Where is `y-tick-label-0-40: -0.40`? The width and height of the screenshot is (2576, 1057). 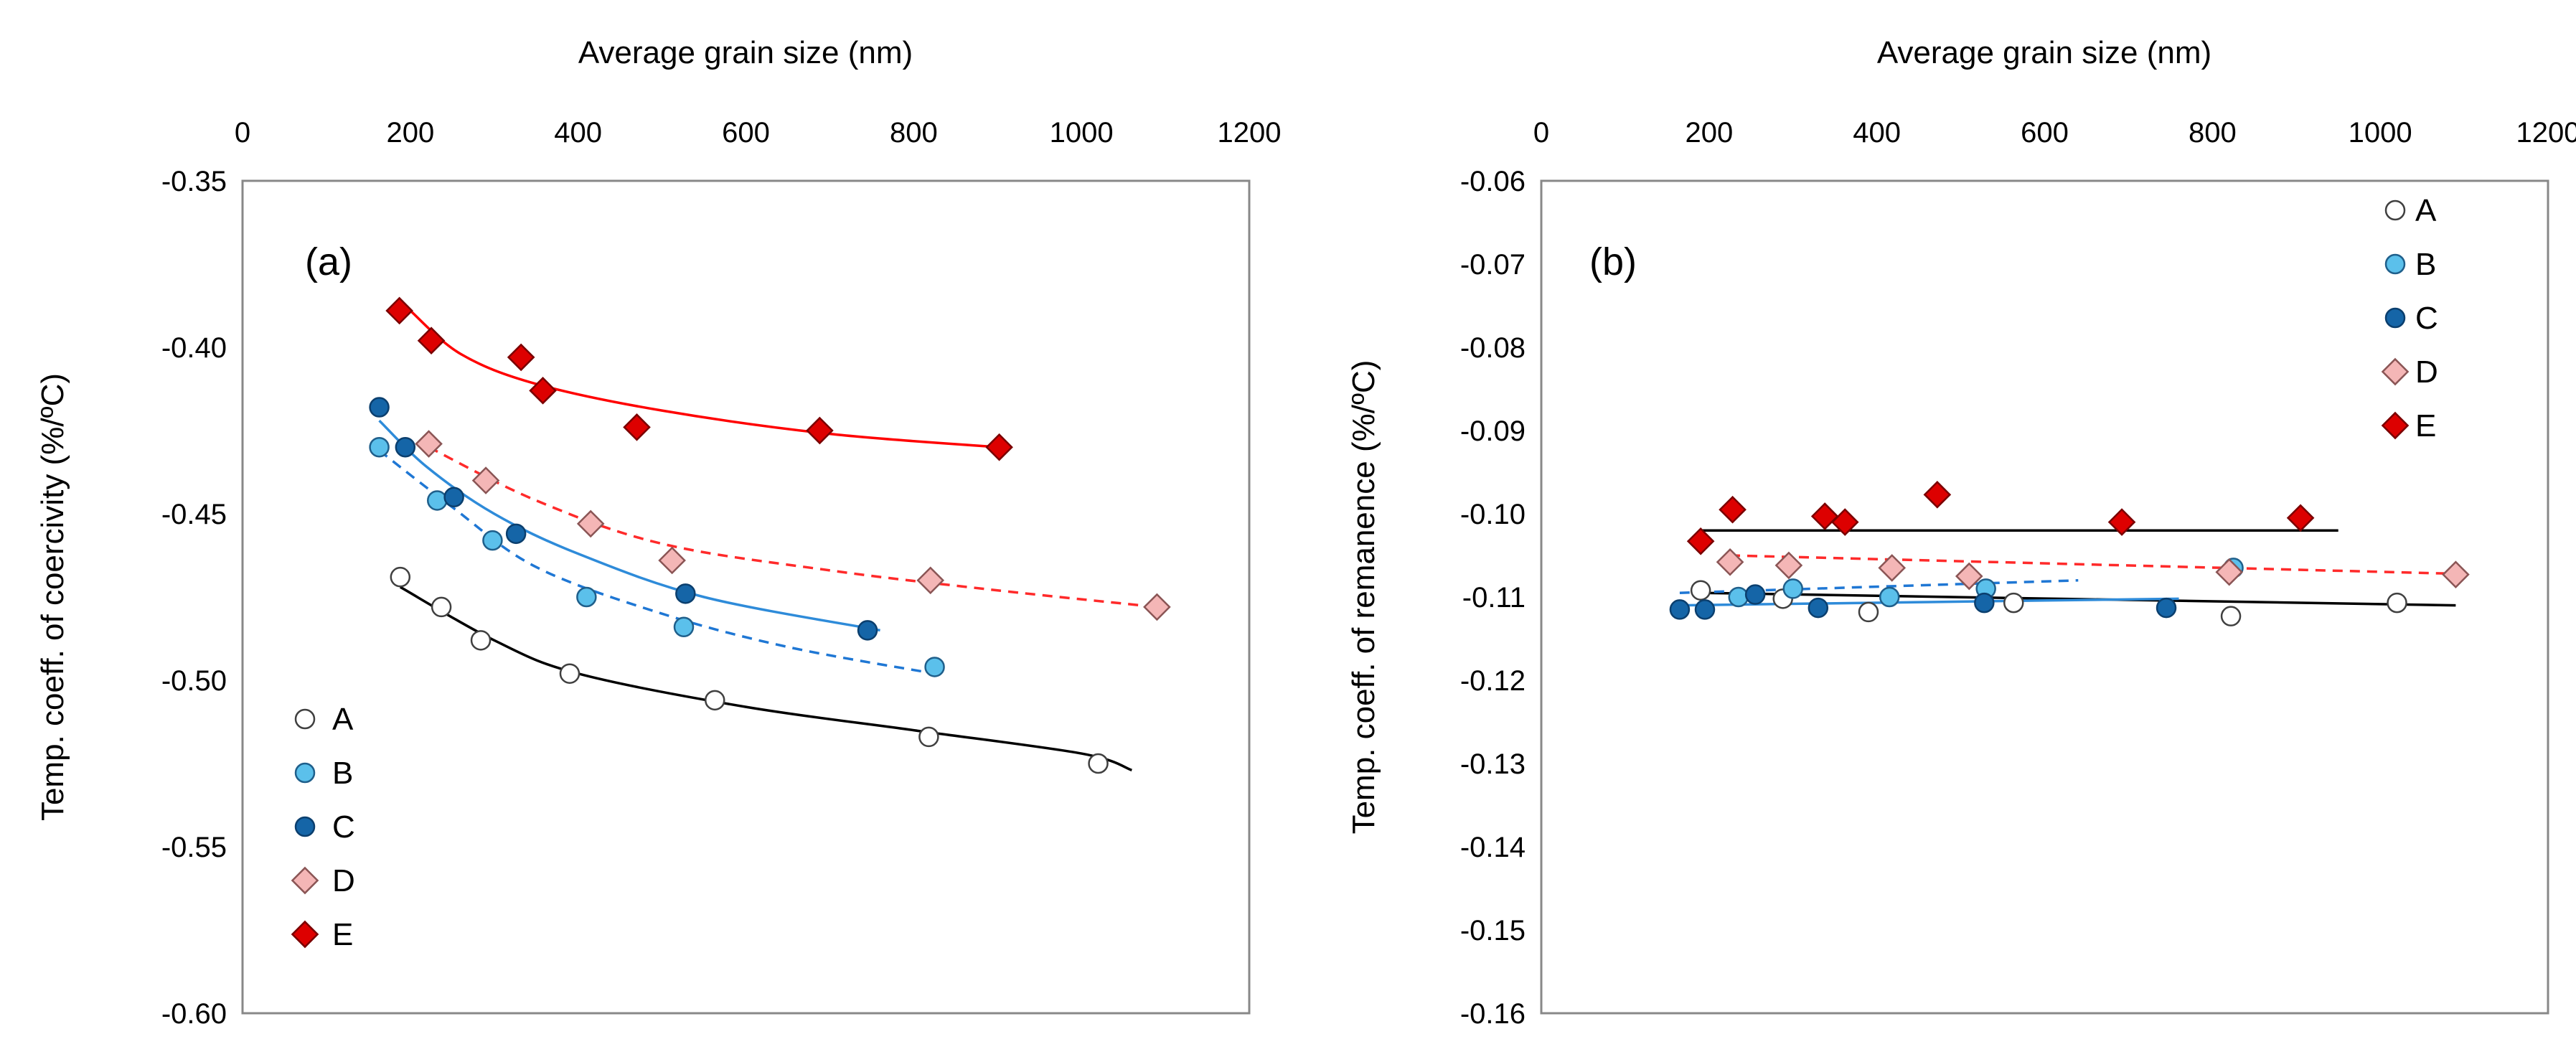
y-tick-label-0-40: -0.40 is located at coordinates (194, 348).